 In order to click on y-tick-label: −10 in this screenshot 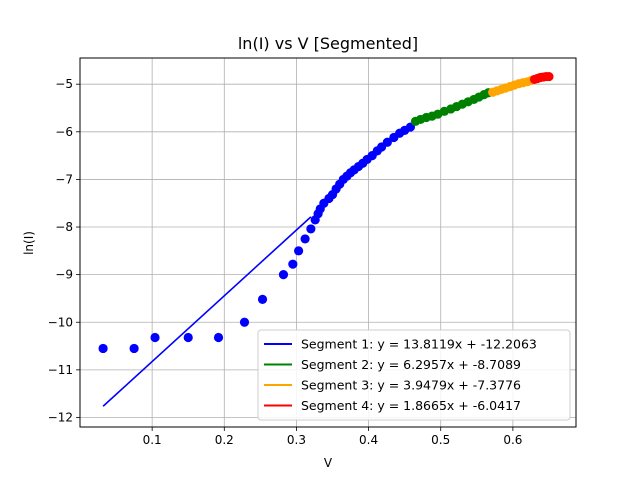, I will do `click(60, 322)`.